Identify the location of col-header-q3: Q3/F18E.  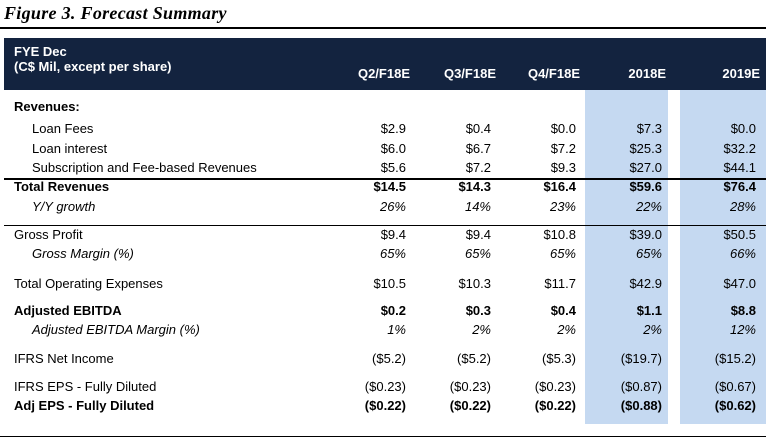
(469, 73).